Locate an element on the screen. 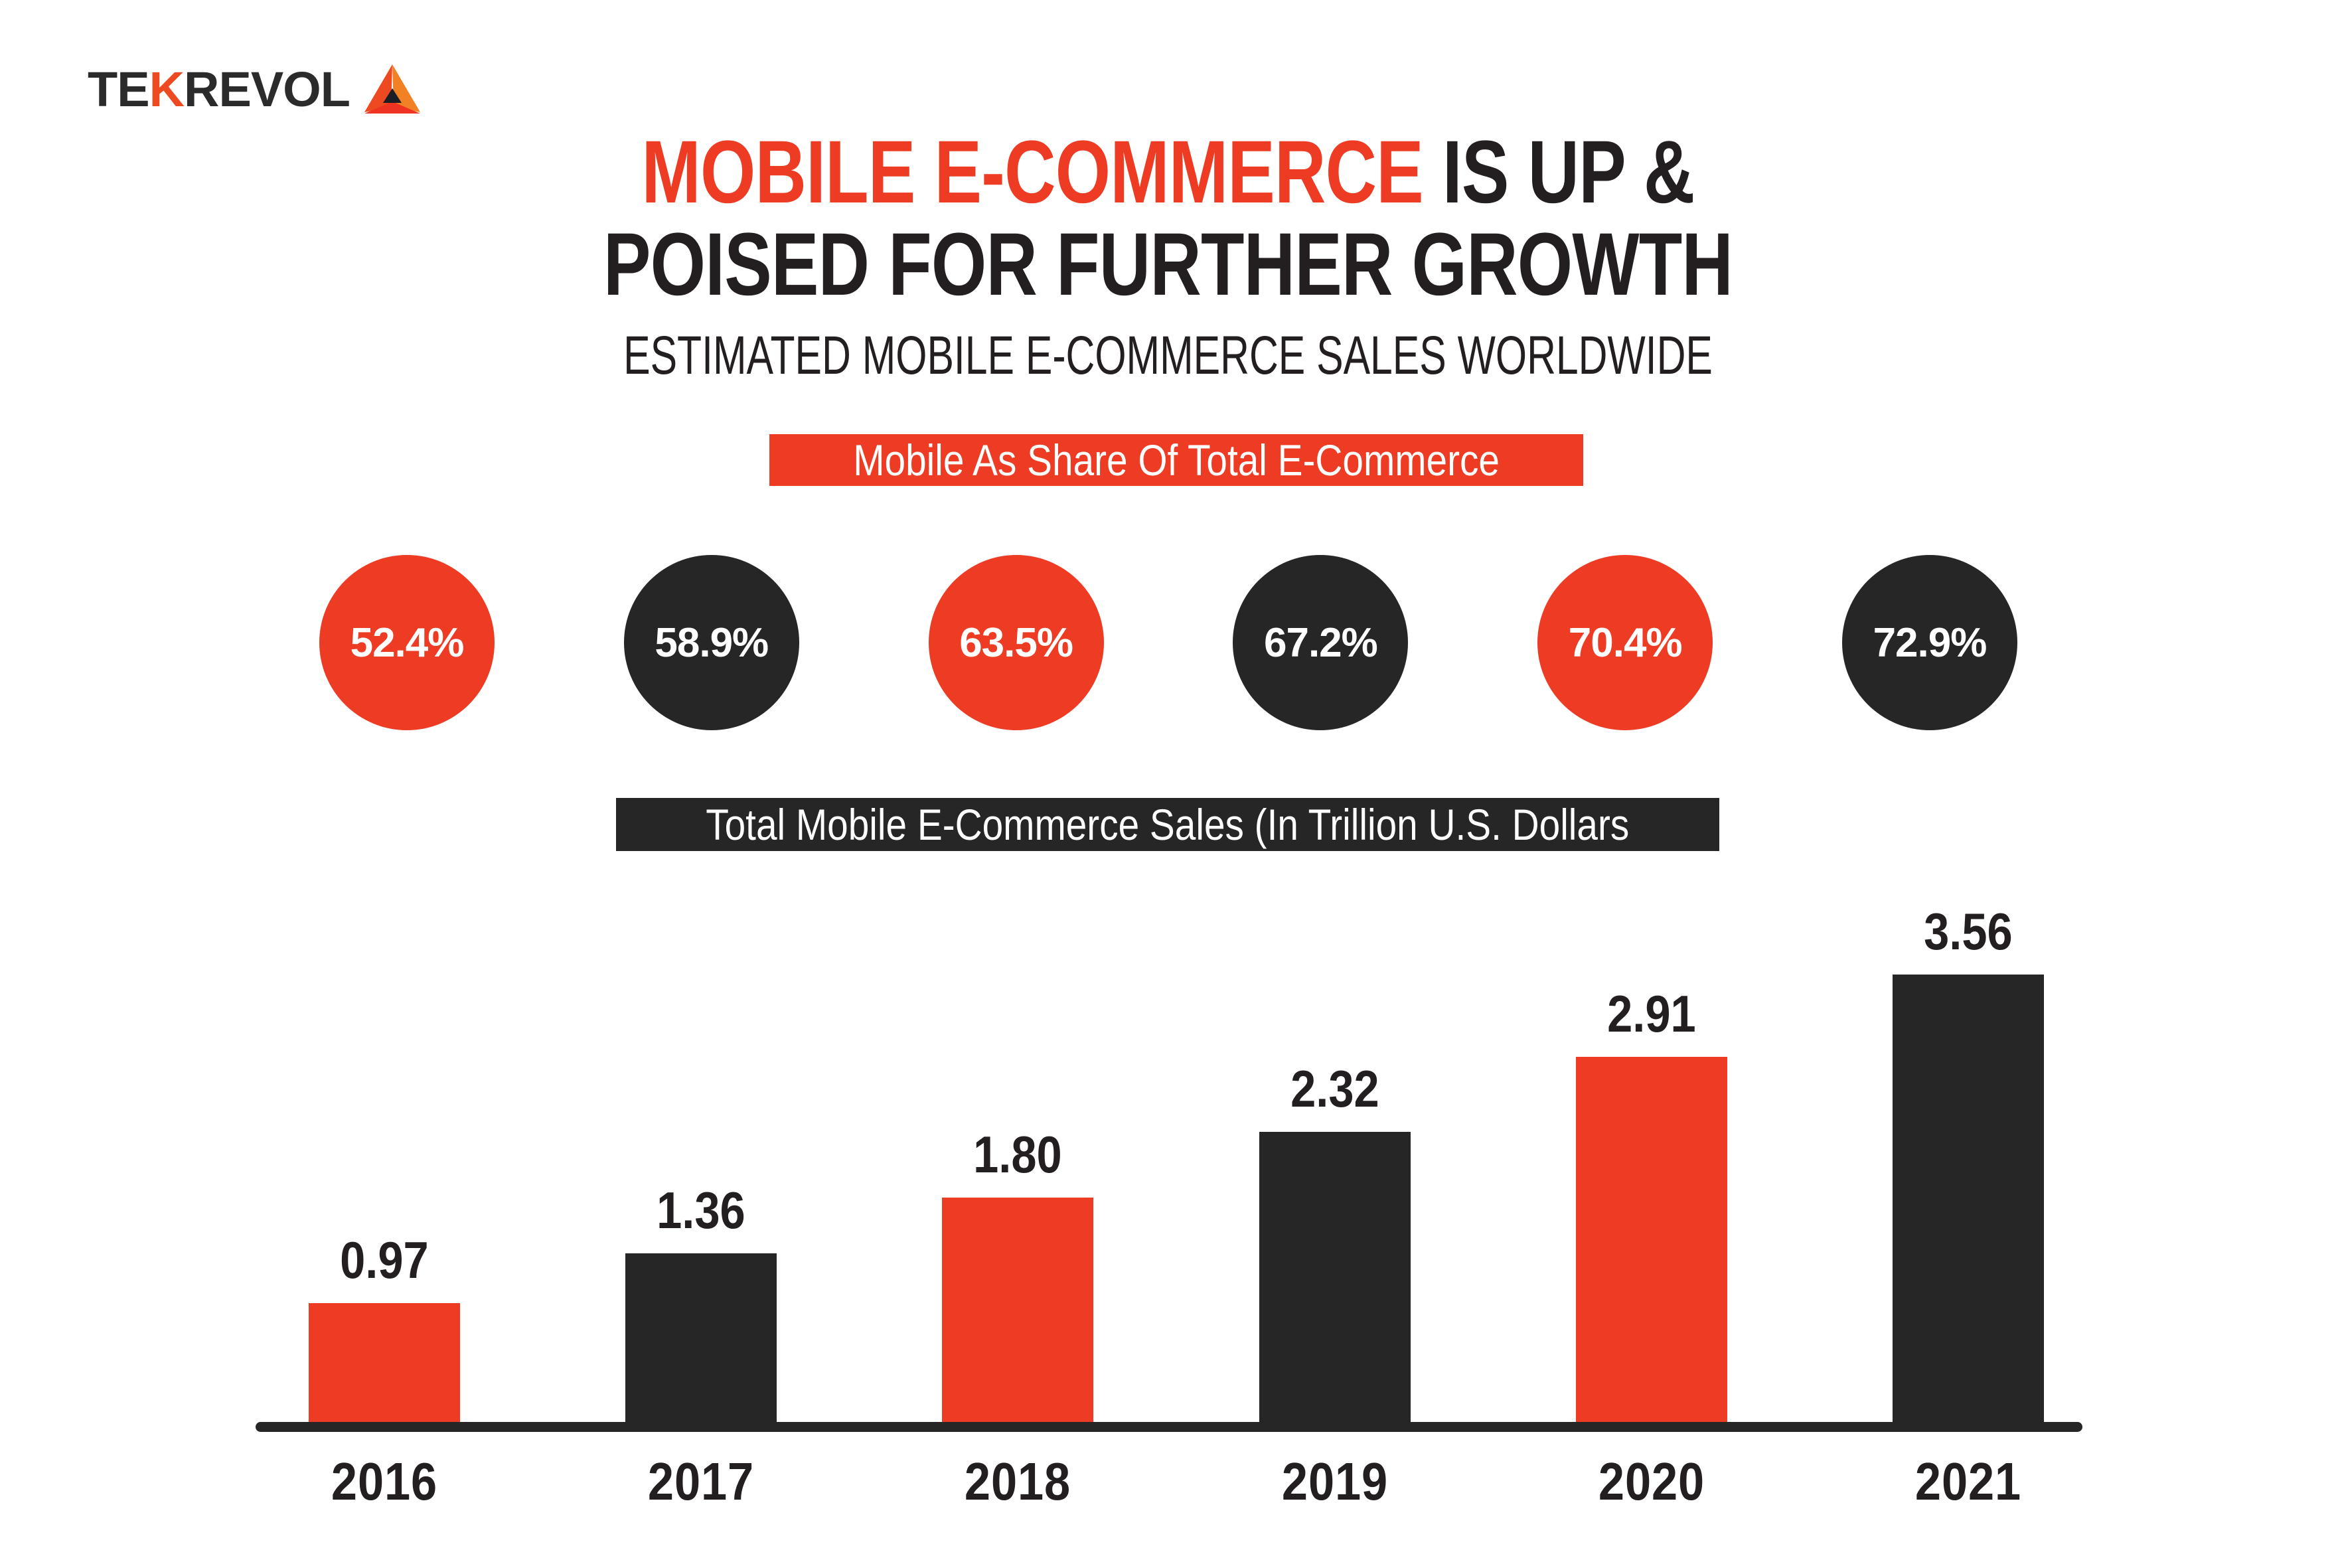 The width and height of the screenshot is (2336, 1568). share-percent-label: 58.9% is located at coordinates (712, 642).